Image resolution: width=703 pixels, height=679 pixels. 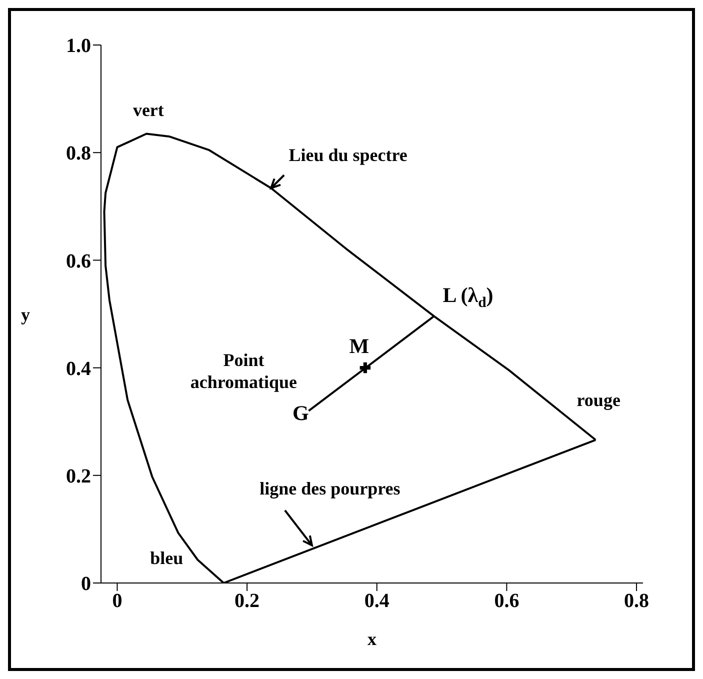 What do you see at coordinates (372, 639) in the screenshot?
I see `x-axis-title: x` at bounding box center [372, 639].